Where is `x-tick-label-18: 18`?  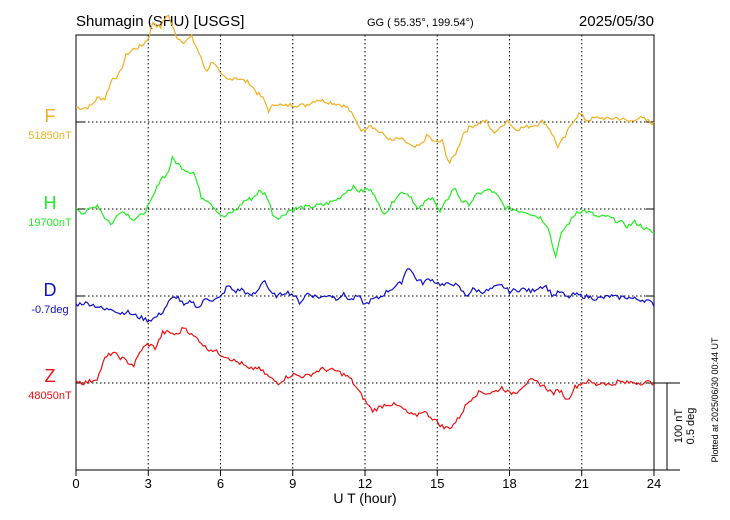 x-tick-label-18: 18 is located at coordinates (509, 483).